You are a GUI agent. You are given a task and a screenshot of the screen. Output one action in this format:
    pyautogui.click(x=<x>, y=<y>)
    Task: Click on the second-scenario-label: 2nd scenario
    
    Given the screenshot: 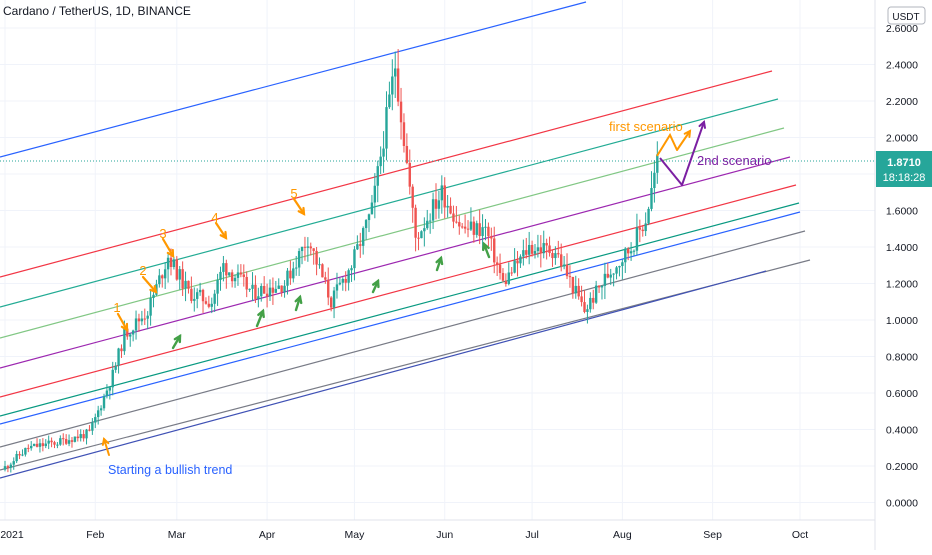 What is the action you would take?
    pyautogui.click(x=734, y=160)
    